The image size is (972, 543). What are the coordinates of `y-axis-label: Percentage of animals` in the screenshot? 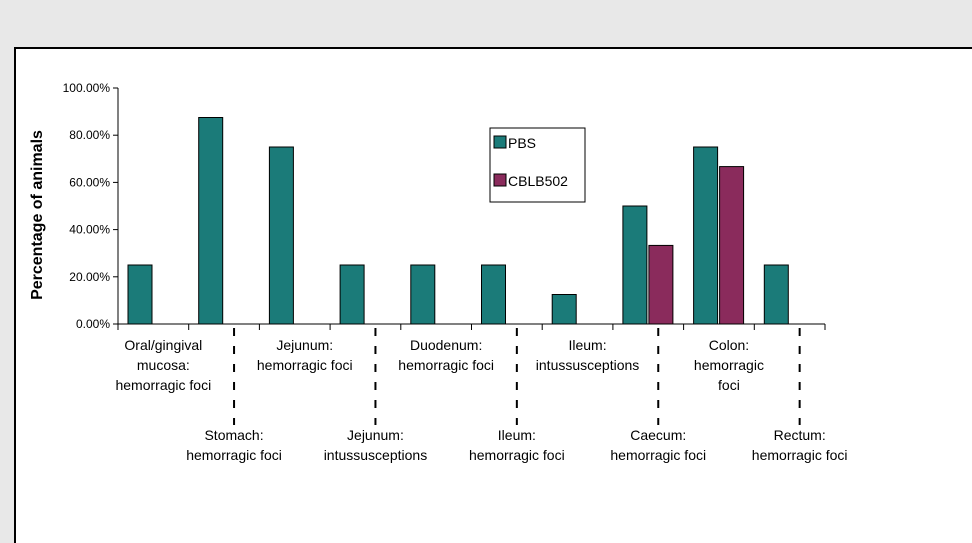 It's located at (37, 215).